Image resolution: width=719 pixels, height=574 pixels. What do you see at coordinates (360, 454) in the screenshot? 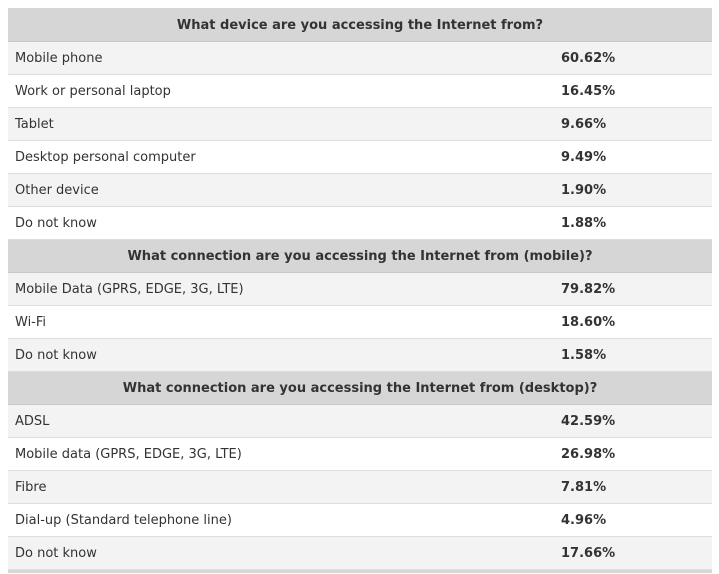
I see `table-row: Mobile data (GPRS, EDGE, 3G, LTE) 26.98%` at bounding box center [360, 454].